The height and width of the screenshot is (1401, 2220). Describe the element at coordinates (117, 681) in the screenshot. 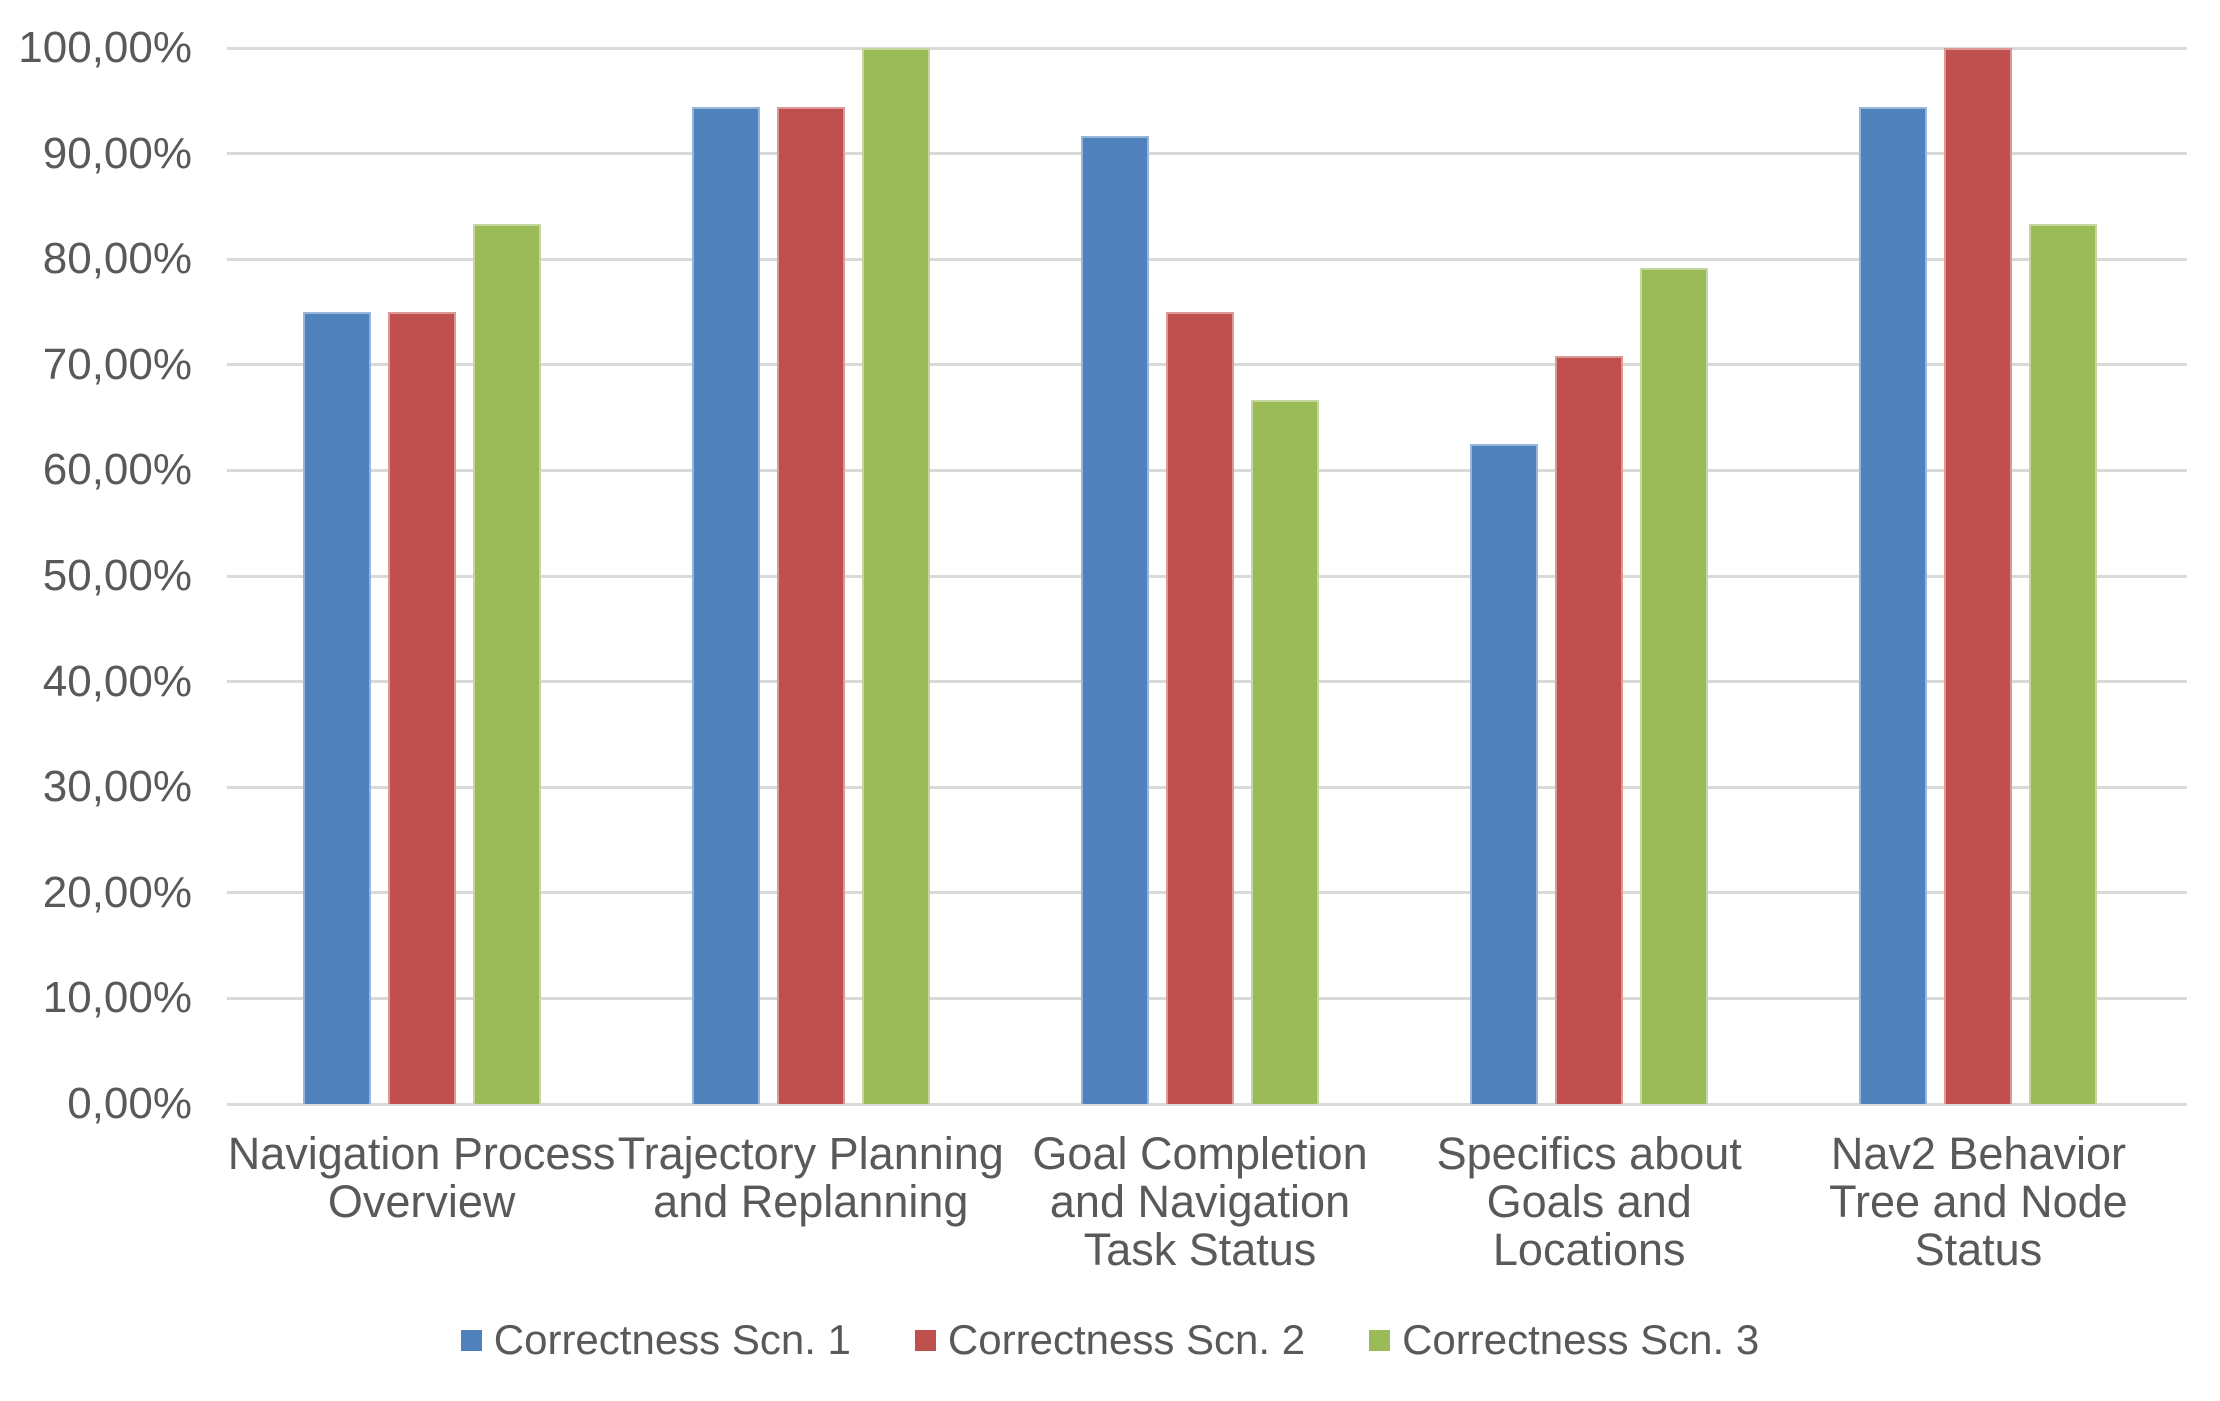

I see `y-axis-tick-label: 40,00%` at that location.